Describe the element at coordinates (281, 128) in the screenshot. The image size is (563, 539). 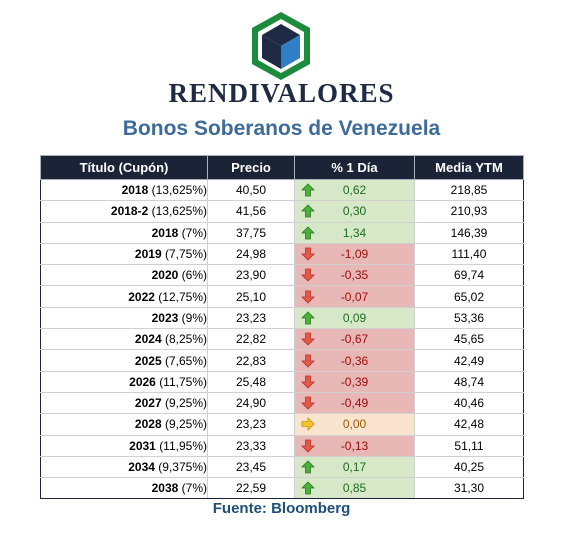
I see `page-title: Bonos Soberanos de Venezuela` at that location.